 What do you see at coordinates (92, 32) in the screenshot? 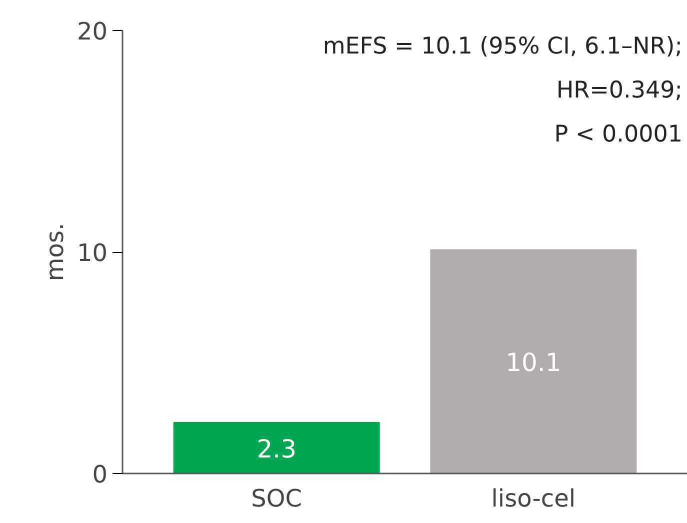
I see `y-tick-label: 20` at bounding box center [92, 32].